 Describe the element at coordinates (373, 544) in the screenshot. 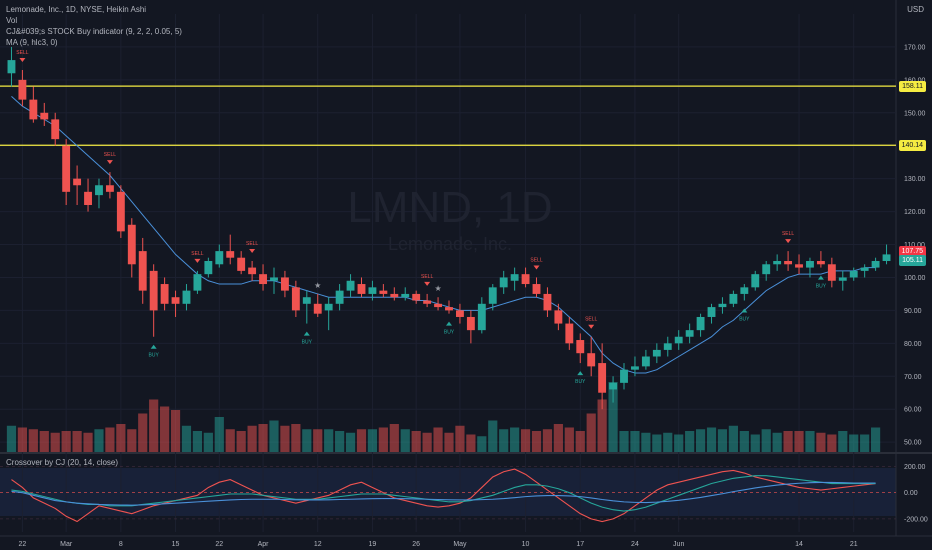

I see `time-axis-tick: 19` at that location.